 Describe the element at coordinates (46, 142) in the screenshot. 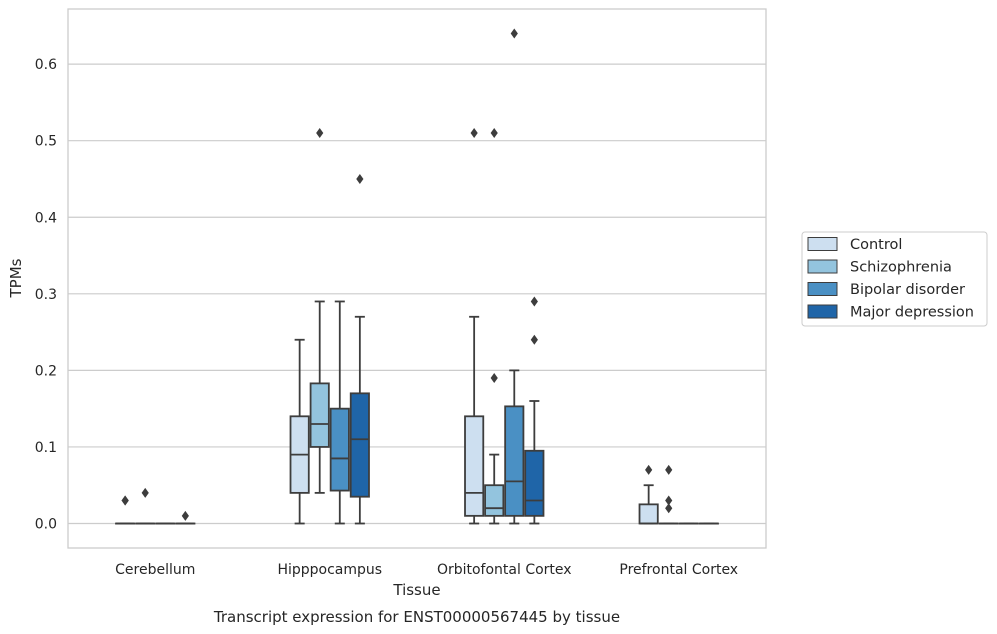

I see `y-tick-label: 0.5` at that location.